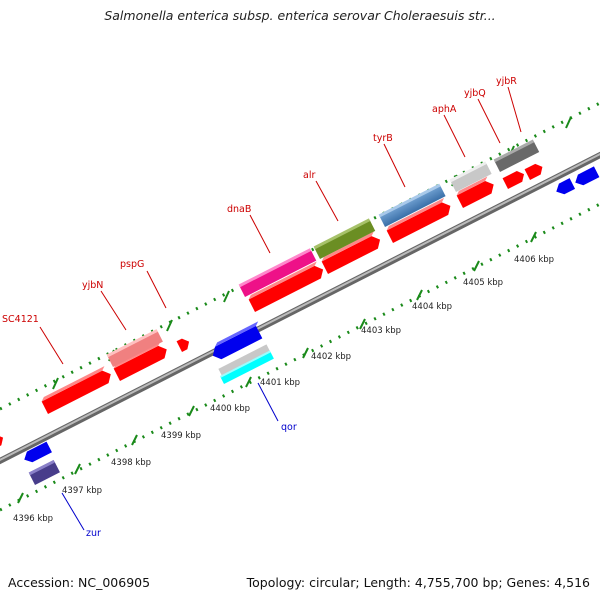 This screenshot has height=600, width=600. Describe the element at coordinates (534, 260) in the screenshot. I see `kbp-label: 4406 kbp` at that location.